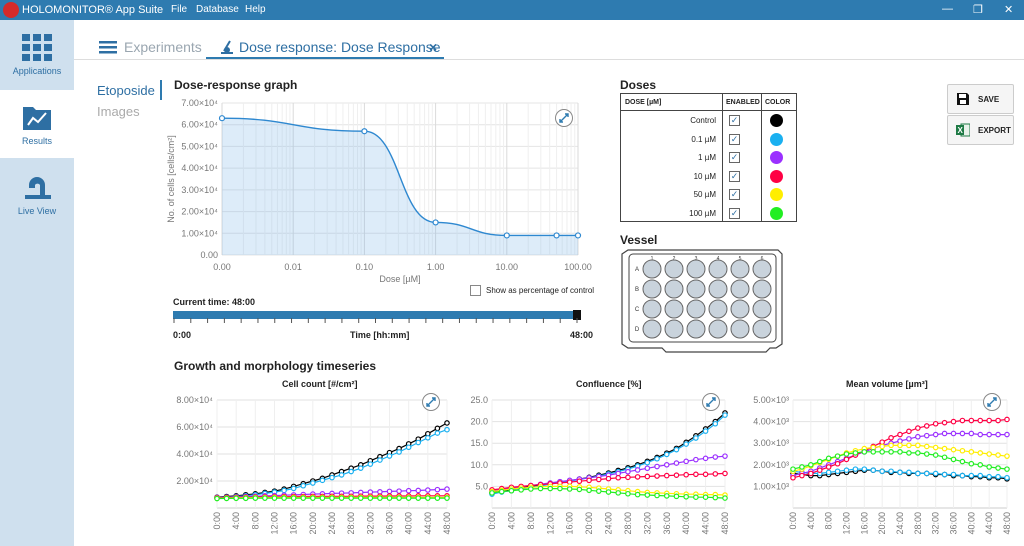 The width and height of the screenshot is (1024, 546). What do you see at coordinates (702, 300) in the screenshot?
I see `vessel-plate: 1 2 3 4 5 6 A B C D` at bounding box center [702, 300].